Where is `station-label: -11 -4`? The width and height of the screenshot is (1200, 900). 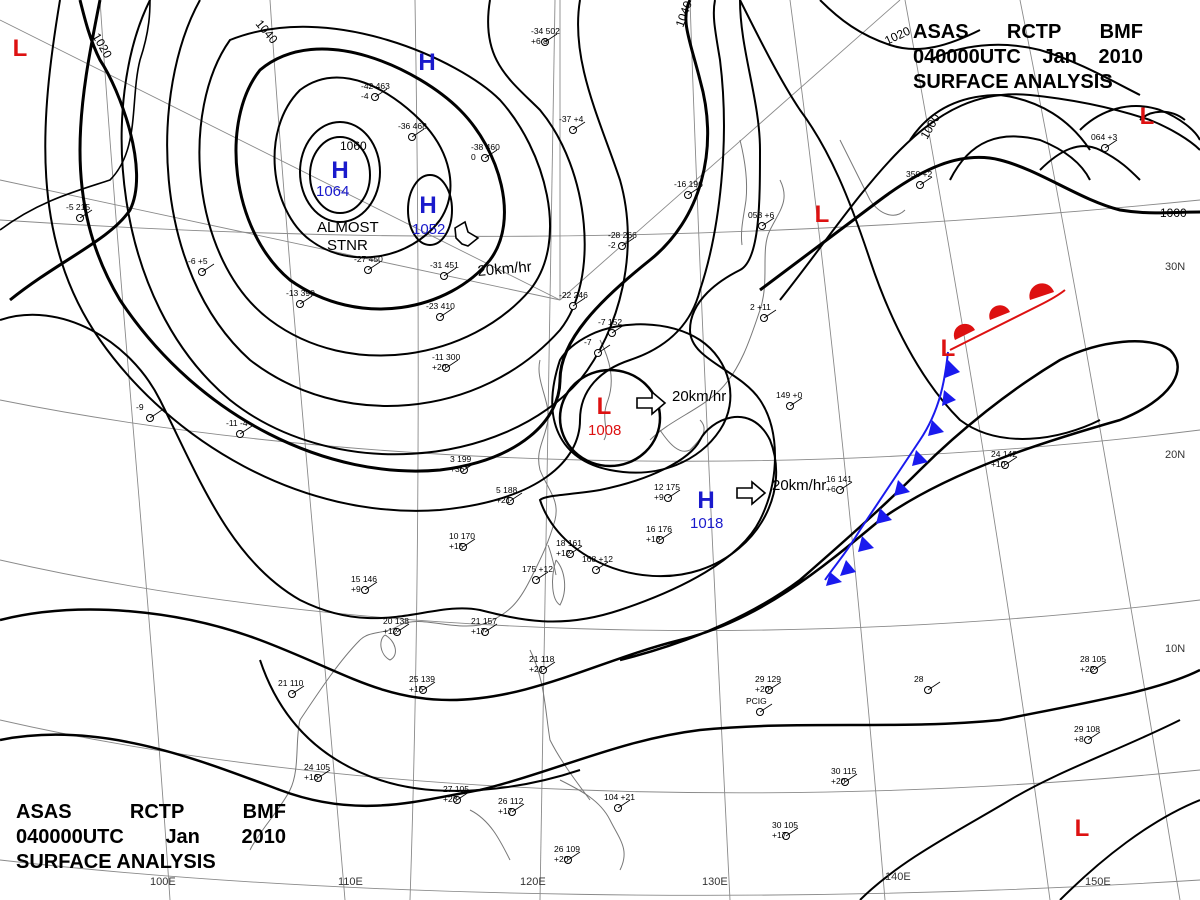 station-label: -11 -4 is located at coordinates (237, 423).